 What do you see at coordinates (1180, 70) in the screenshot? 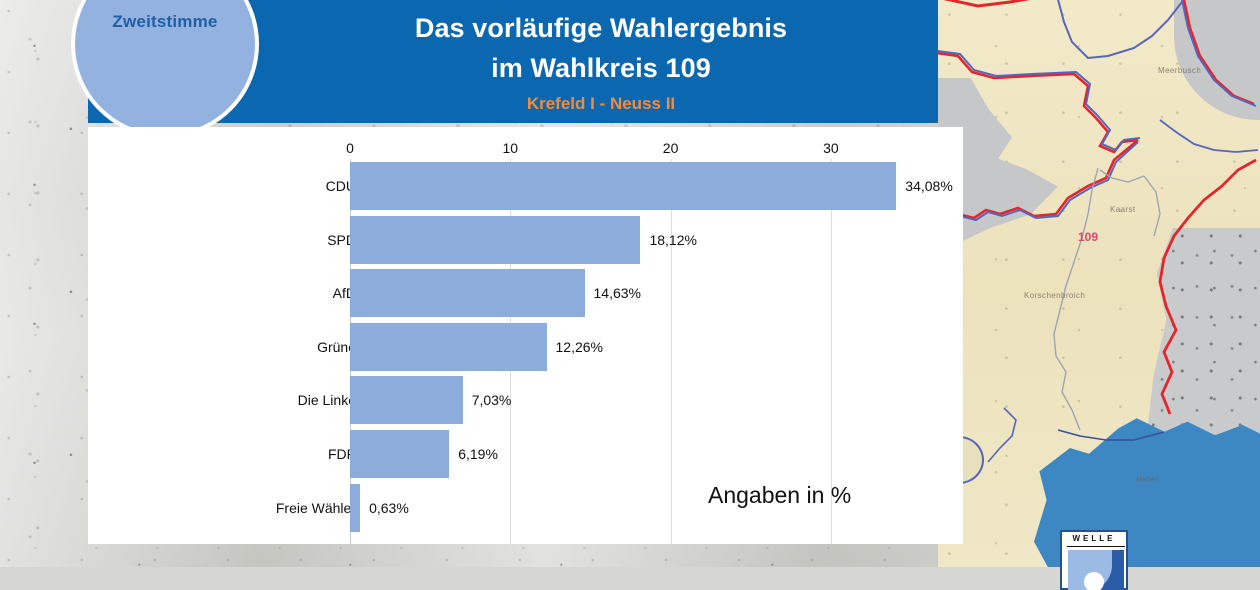
I see `map-label-meerbusch: Meerbusch` at bounding box center [1180, 70].